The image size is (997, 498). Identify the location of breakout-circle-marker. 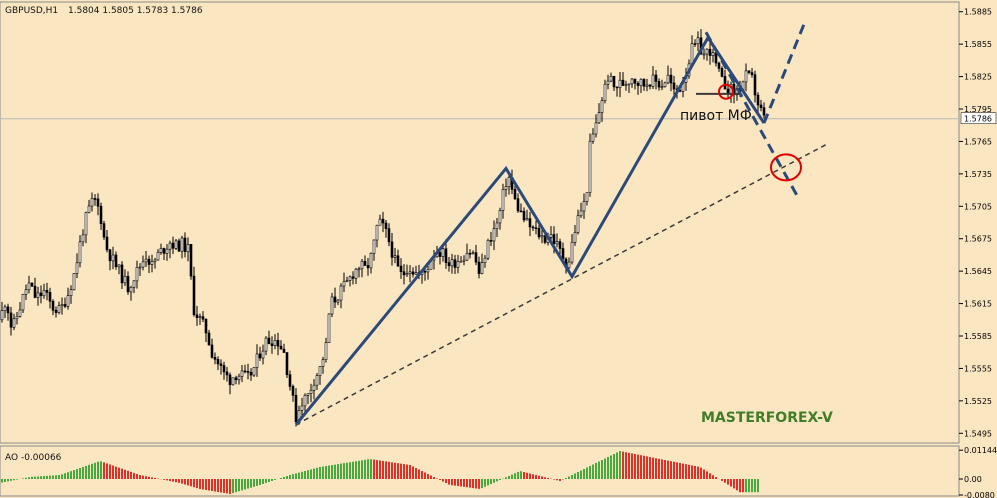
(786, 167).